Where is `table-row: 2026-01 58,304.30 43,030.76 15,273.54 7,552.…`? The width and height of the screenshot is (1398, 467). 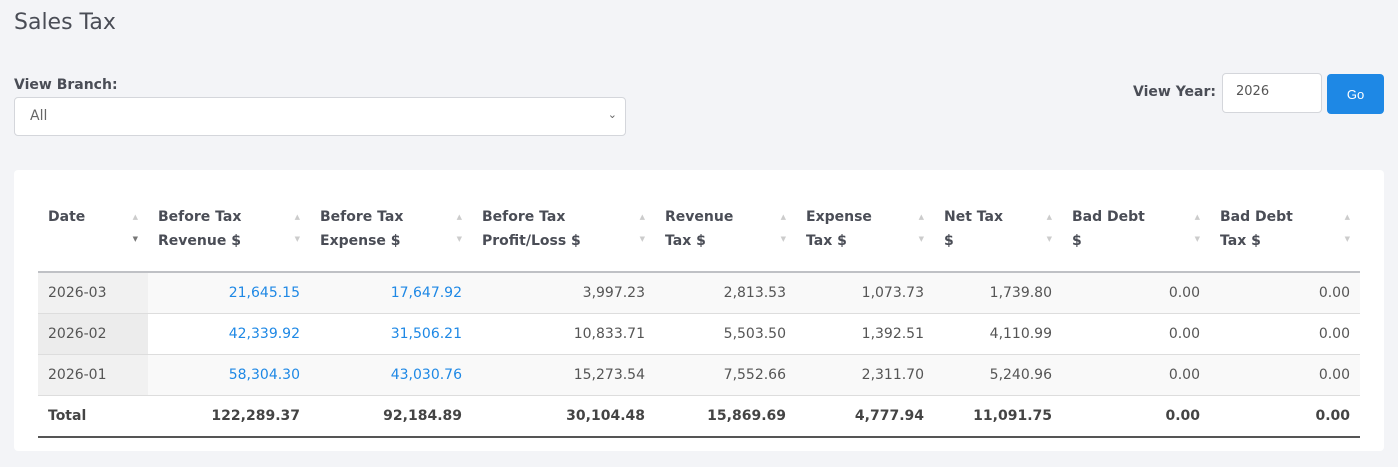
table-row: 2026-01 58,304.30 43,030.76 15,273.54 7,552.… is located at coordinates (699, 375).